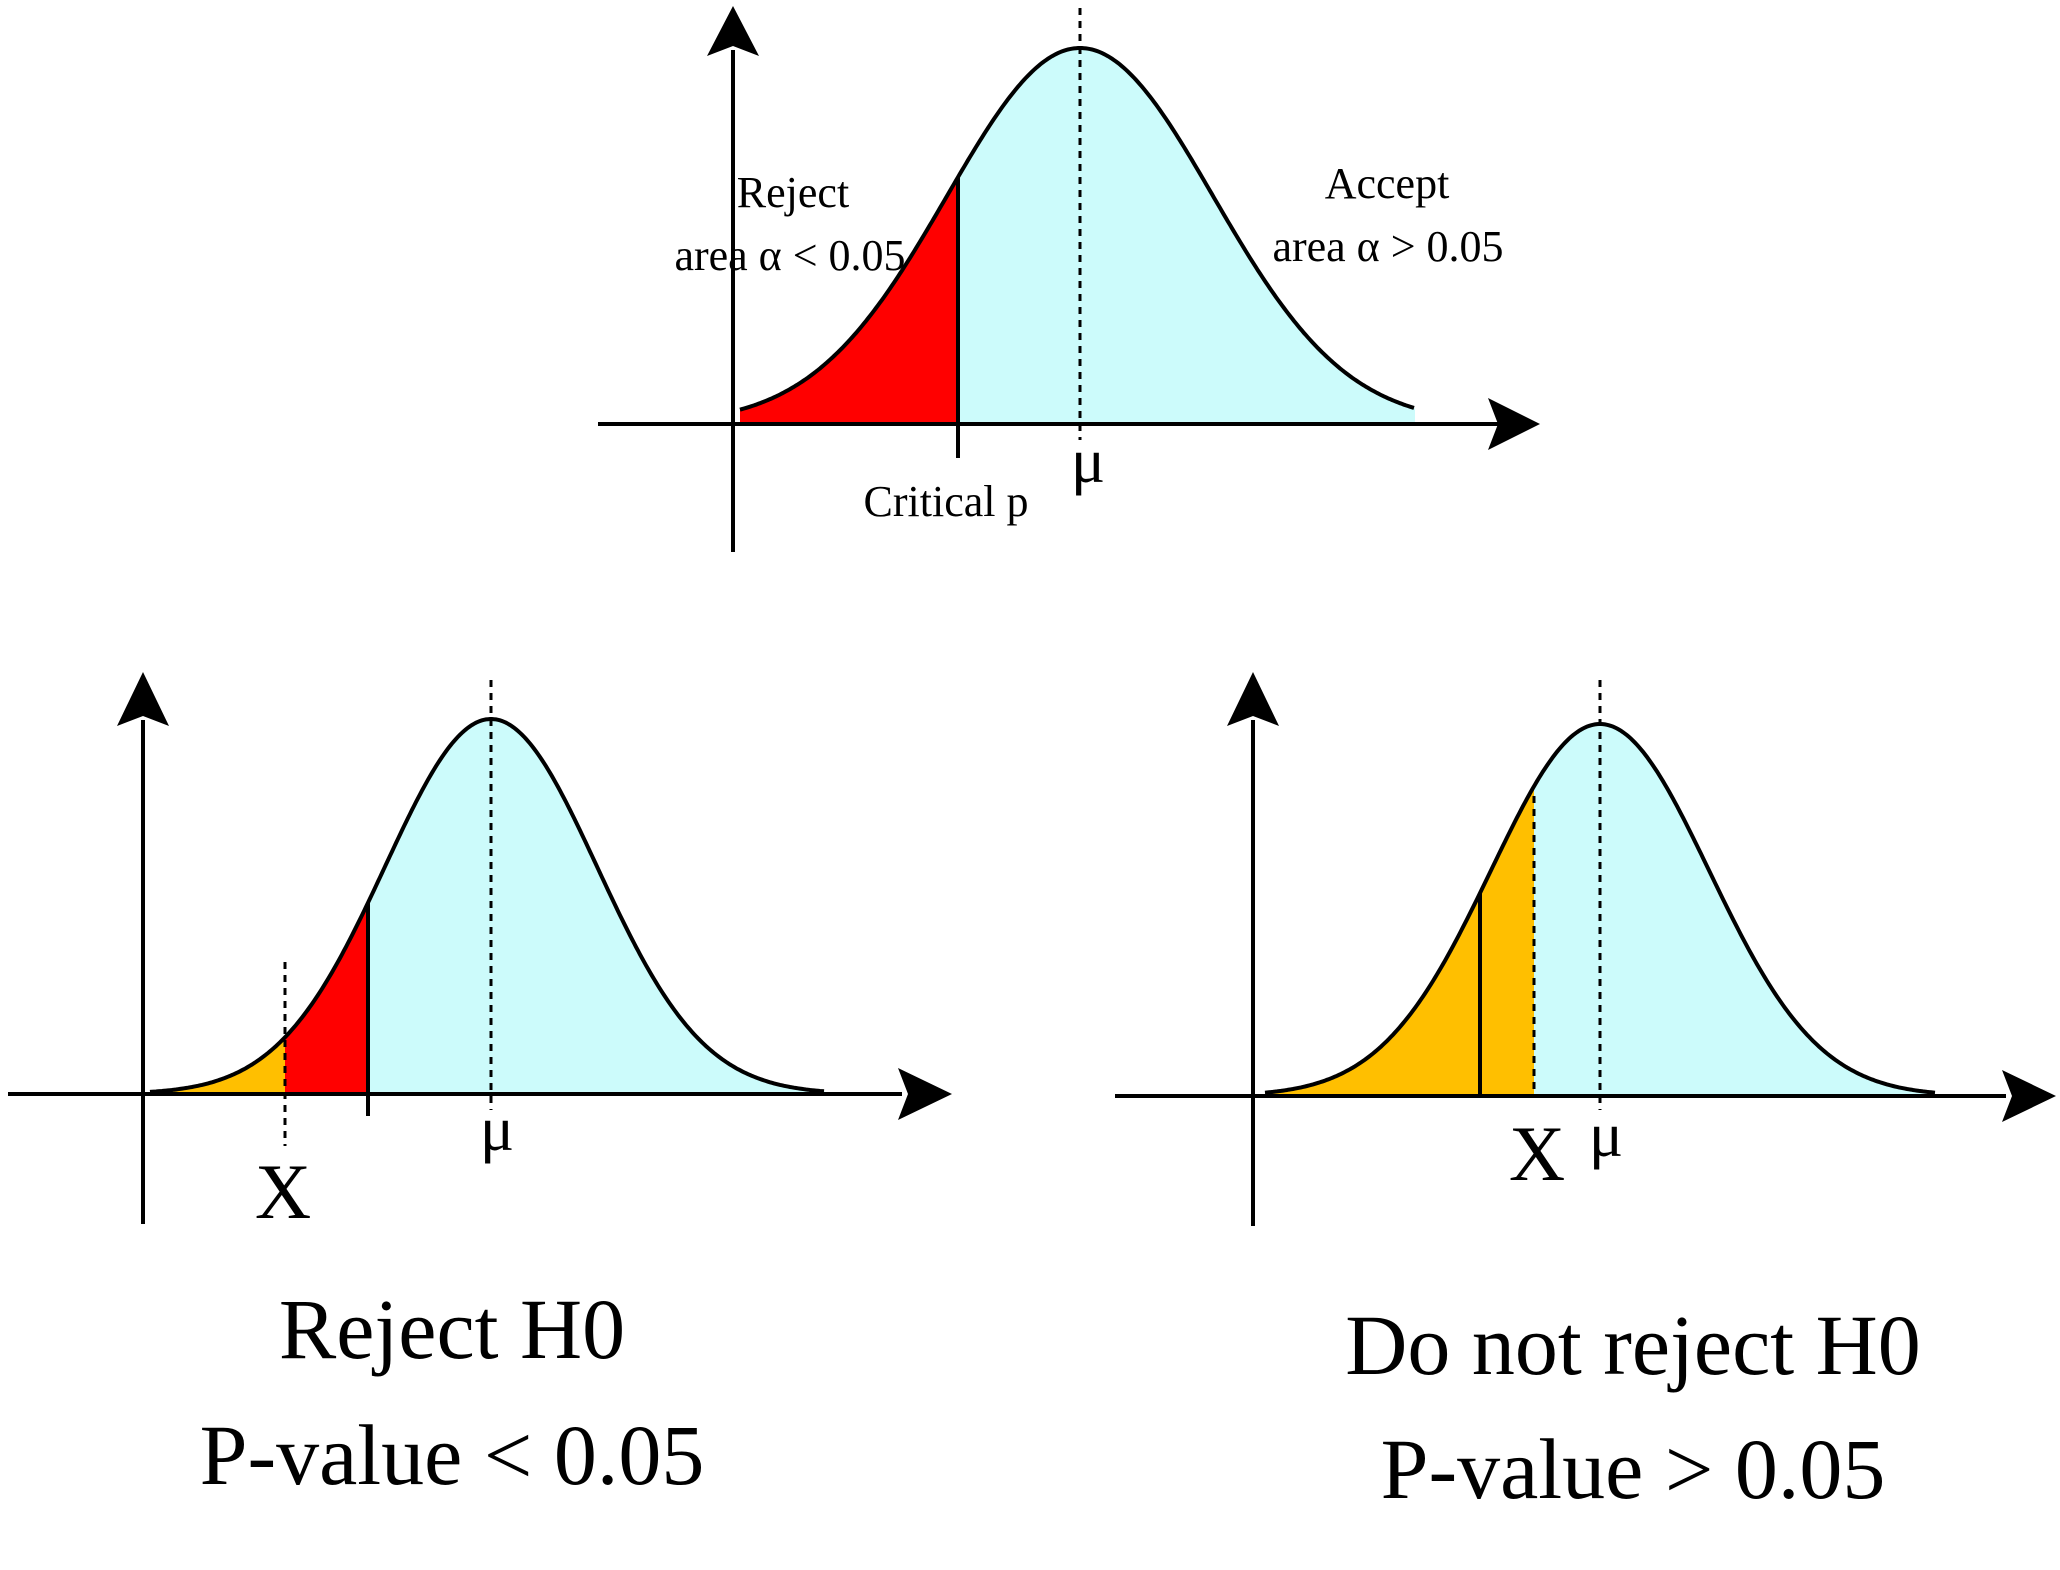  Describe the element at coordinates (1633, 1345) in the screenshot. I see `caption-line1: Do not reject H0` at that location.